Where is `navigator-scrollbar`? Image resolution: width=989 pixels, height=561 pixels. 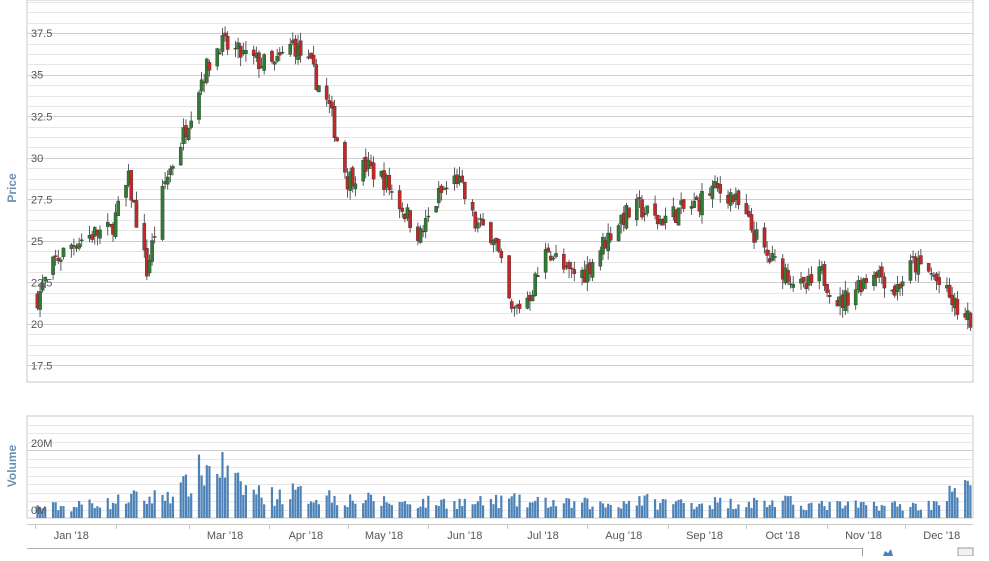
navigator-scrollbar is located at coordinates (500, 552).